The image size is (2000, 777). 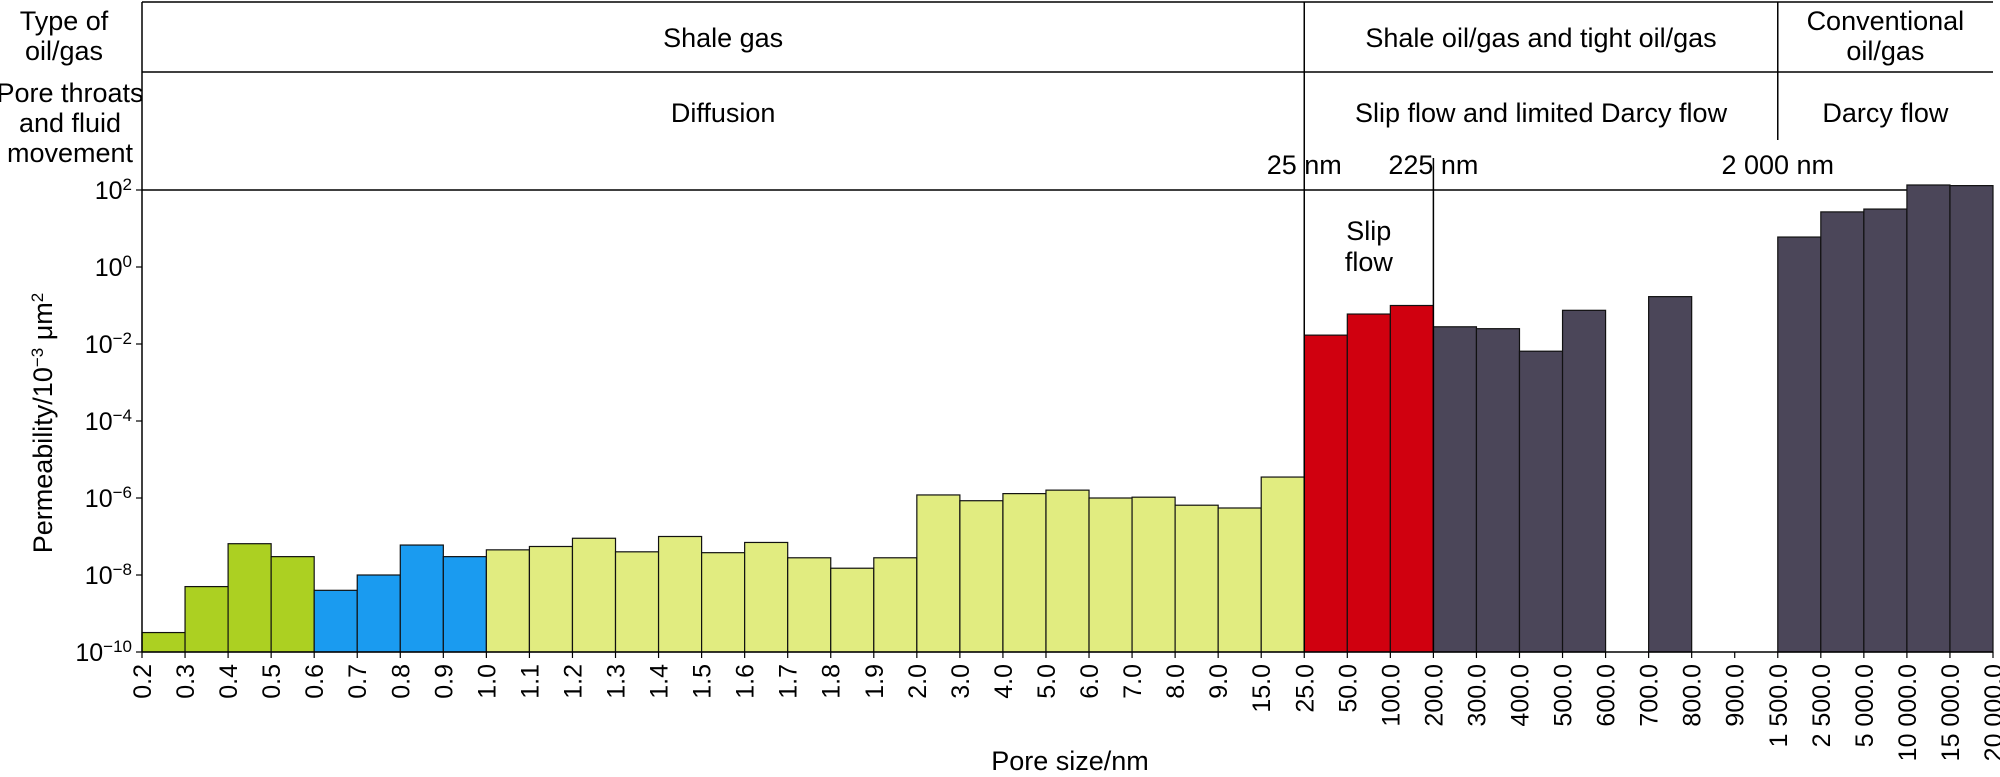 I want to click on y-tick-exp: −6, so click(x=122, y=492).